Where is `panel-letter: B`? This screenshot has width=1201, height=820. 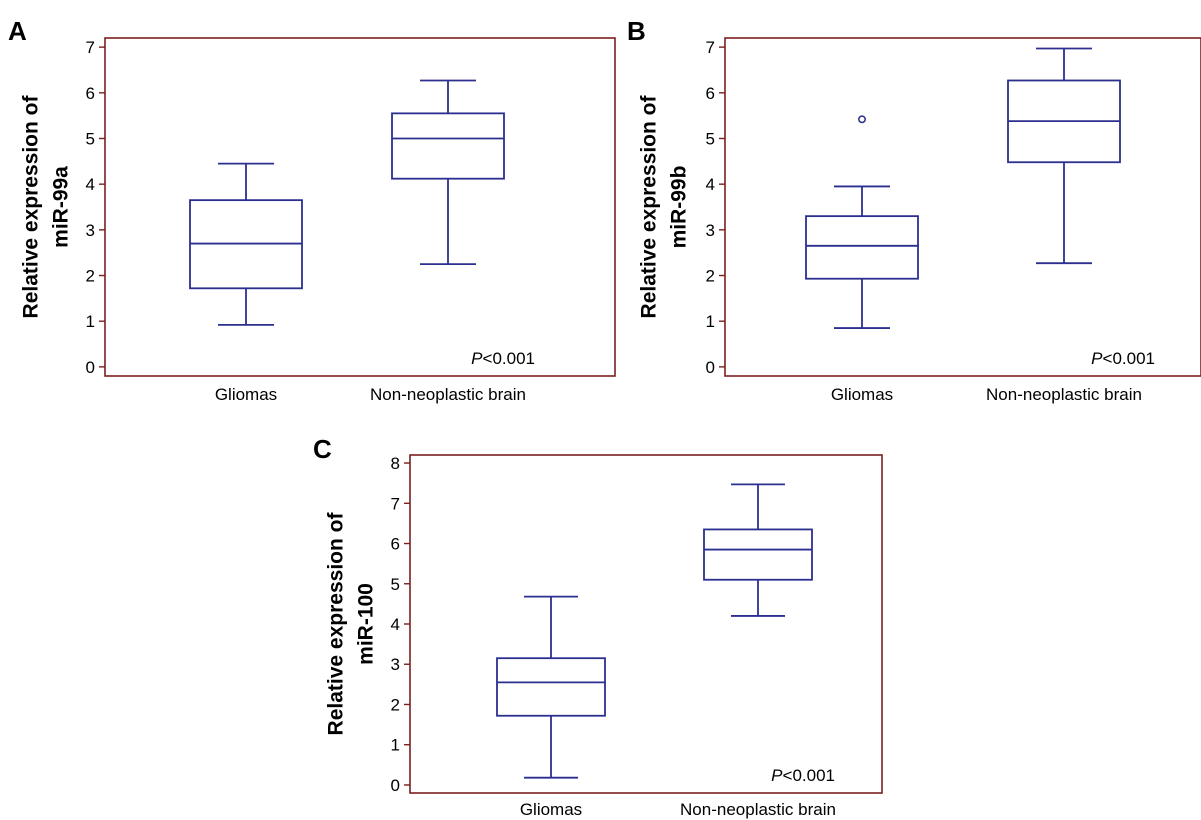 panel-letter: B is located at coordinates (636, 31).